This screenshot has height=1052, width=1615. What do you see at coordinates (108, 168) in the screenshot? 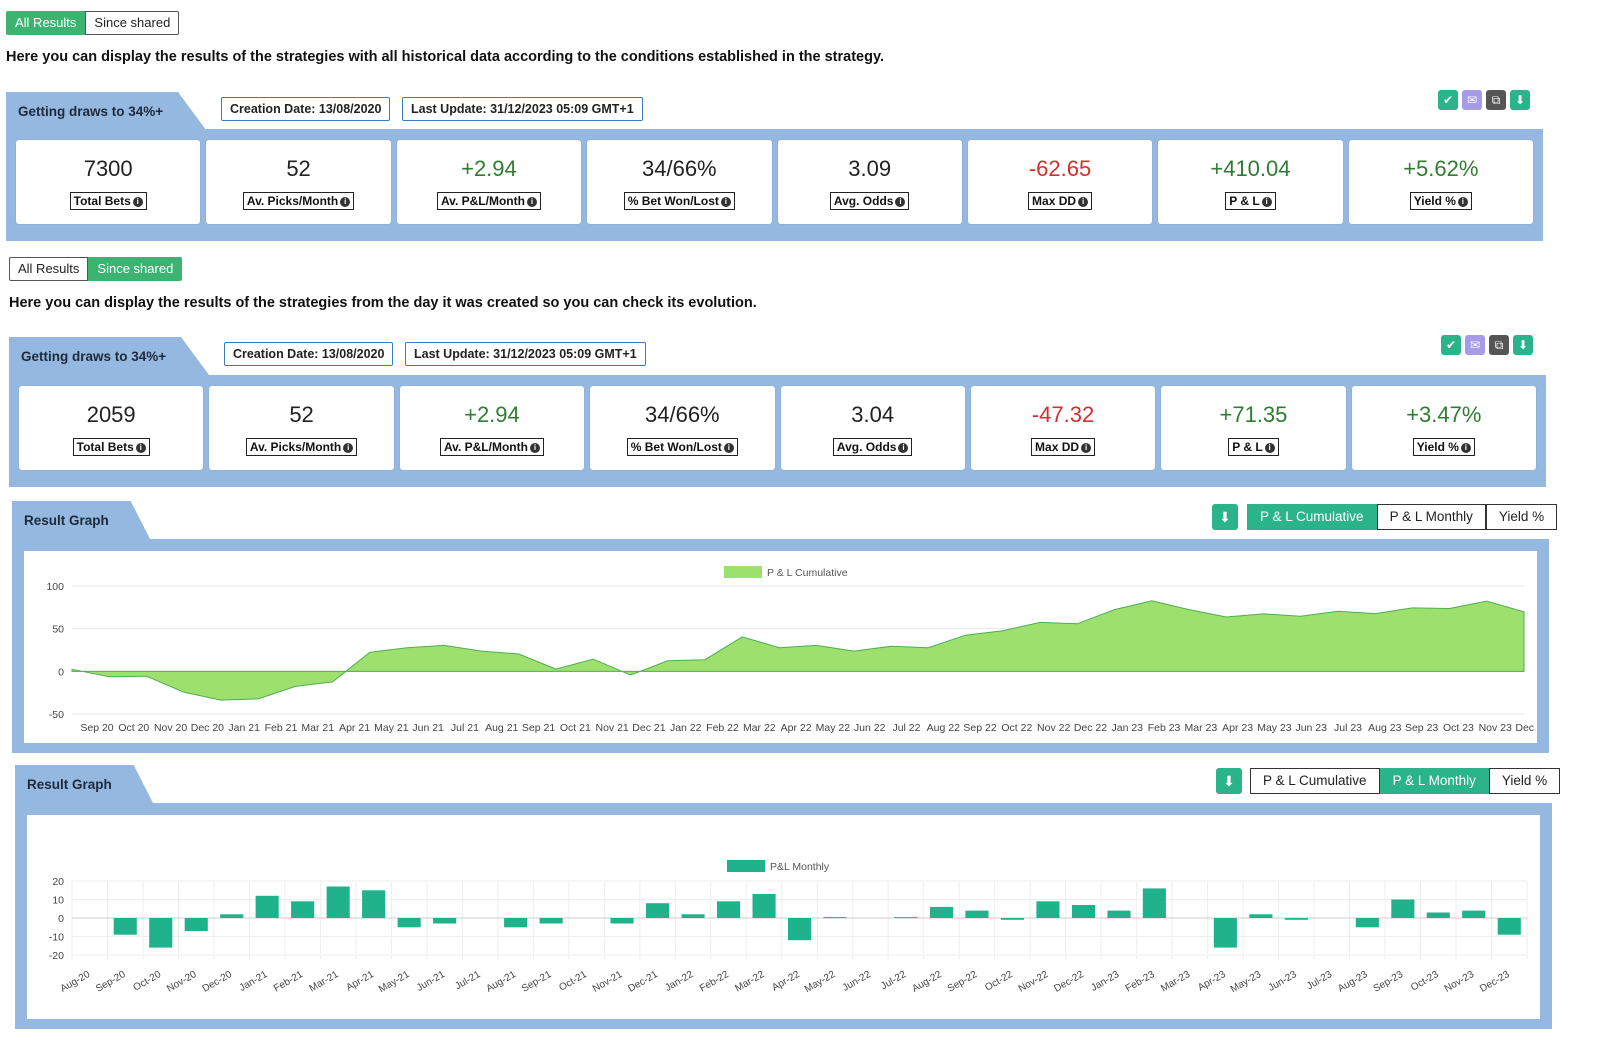
I see `stat-value: 7300` at bounding box center [108, 168].